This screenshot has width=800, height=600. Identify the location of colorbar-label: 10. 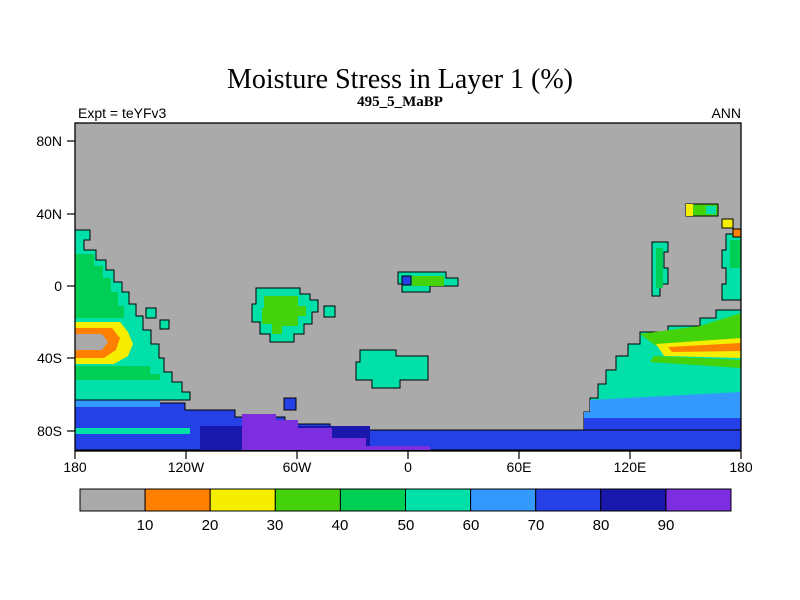
(145, 525).